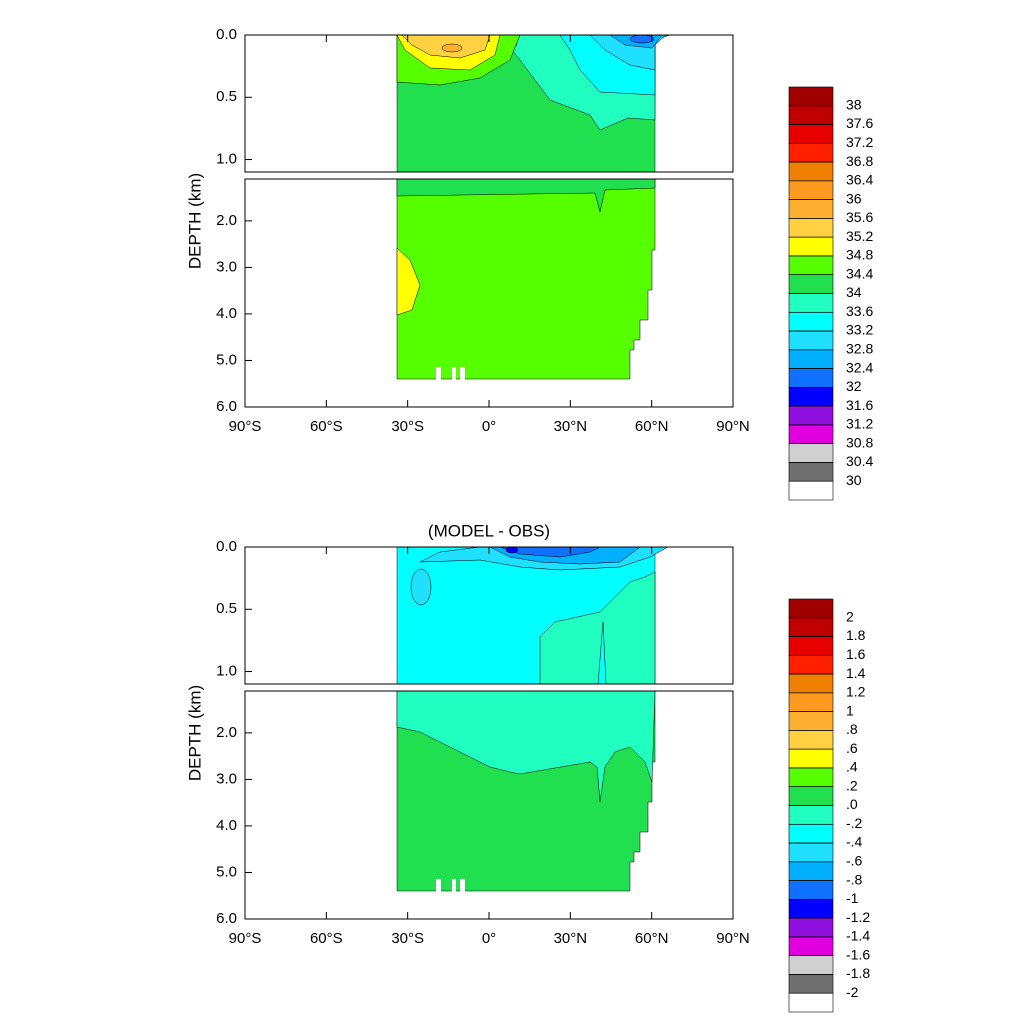 Image resolution: width=1024 pixels, height=1024 pixels. I want to click on x-tick-label: 0°, so click(489, 938).